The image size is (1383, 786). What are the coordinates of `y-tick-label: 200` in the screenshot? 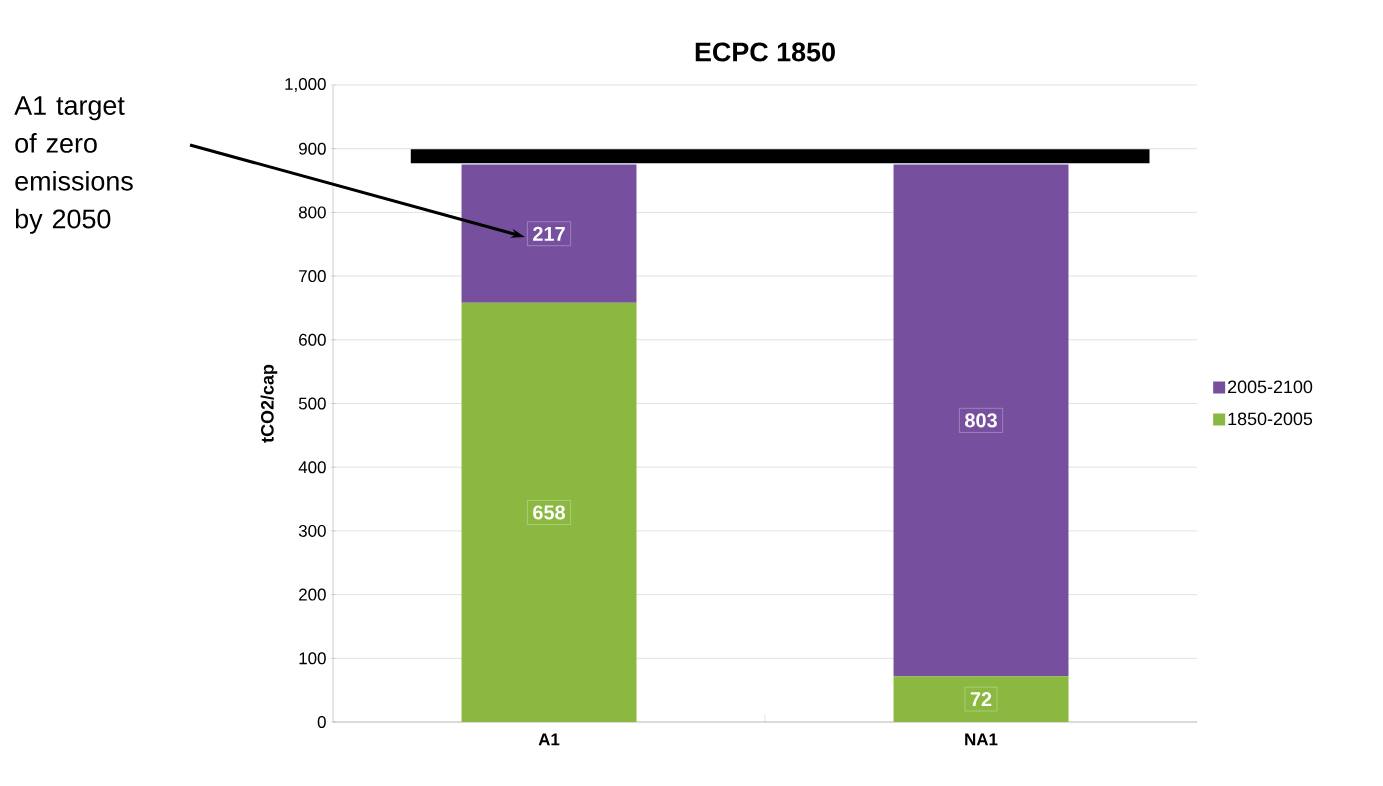 It's located at (312, 594).